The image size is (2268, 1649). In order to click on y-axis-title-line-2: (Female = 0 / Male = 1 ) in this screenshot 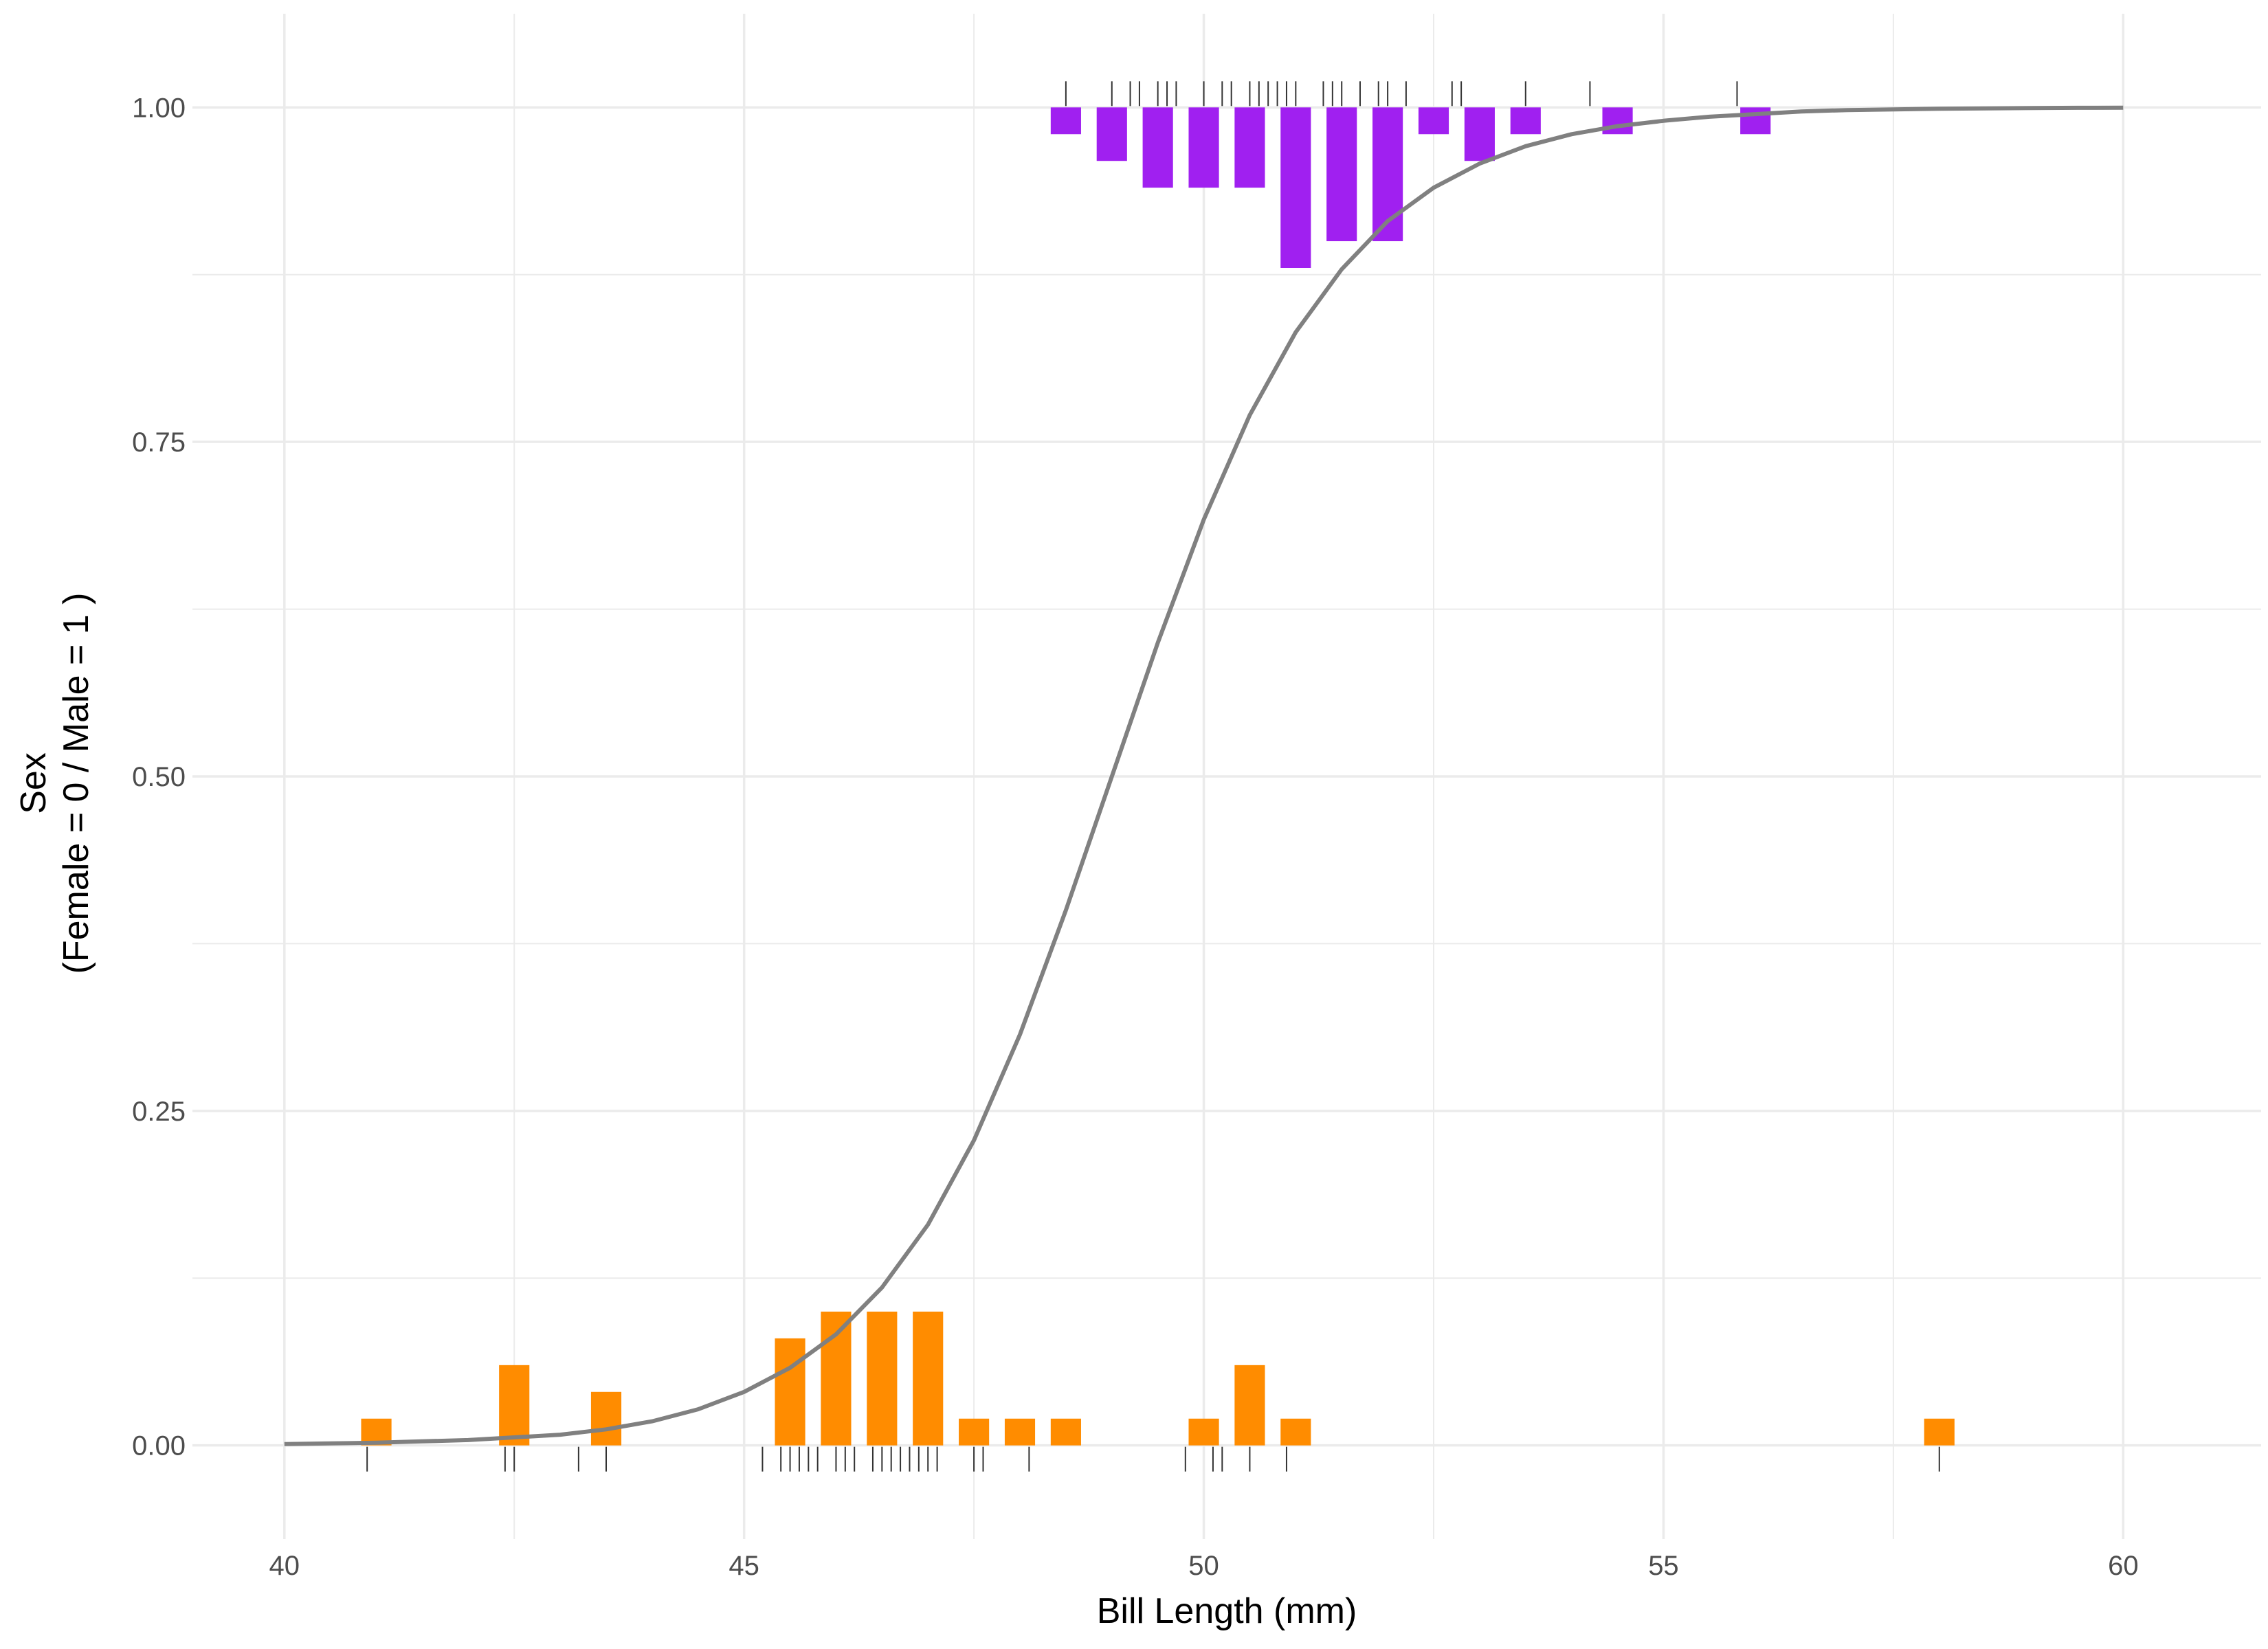, I will do `click(76, 783)`.